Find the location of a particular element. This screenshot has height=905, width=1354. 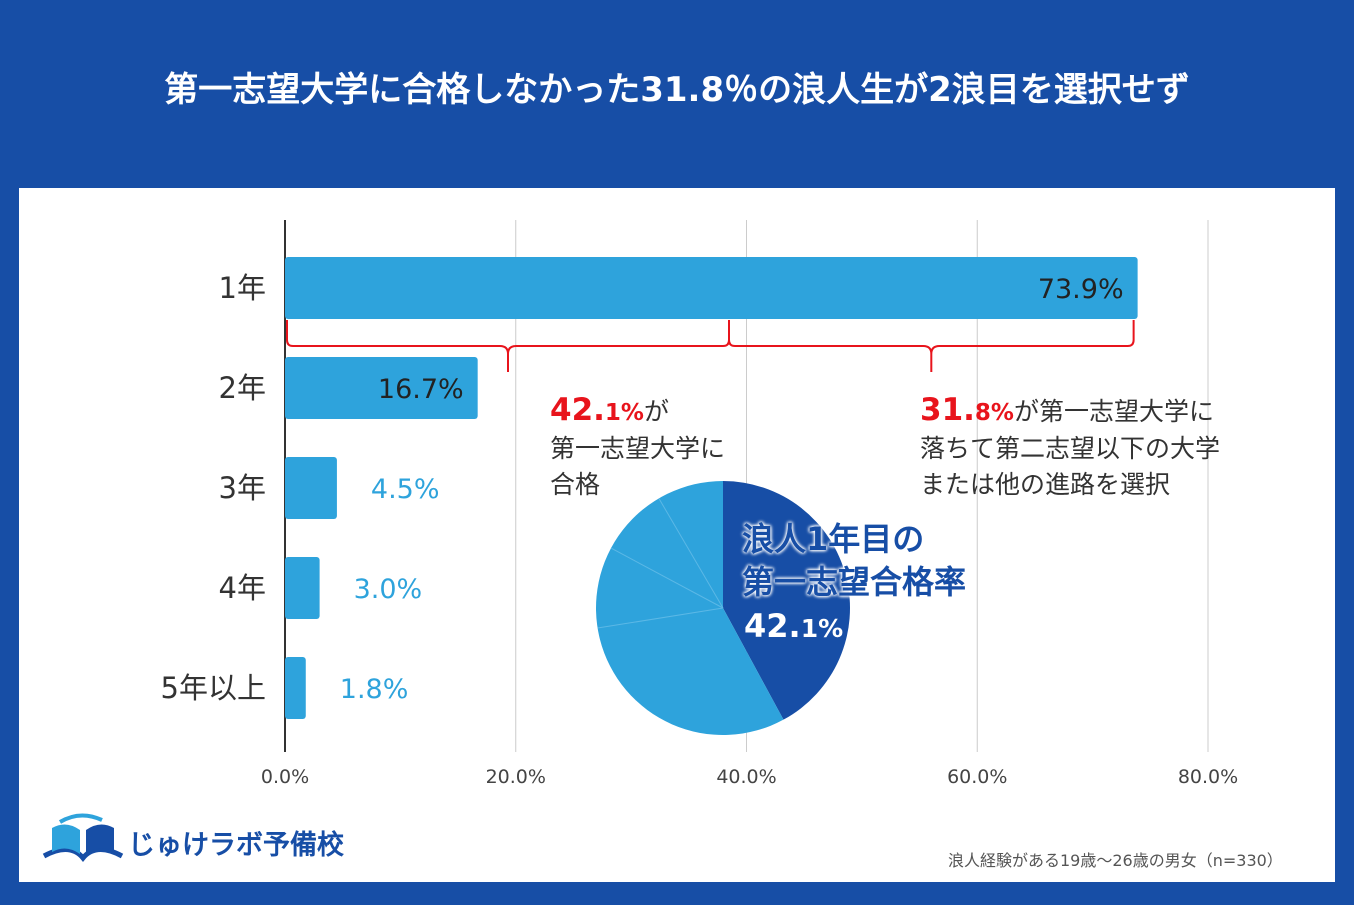

x-tick-label: 0.0% is located at coordinates (285, 777).